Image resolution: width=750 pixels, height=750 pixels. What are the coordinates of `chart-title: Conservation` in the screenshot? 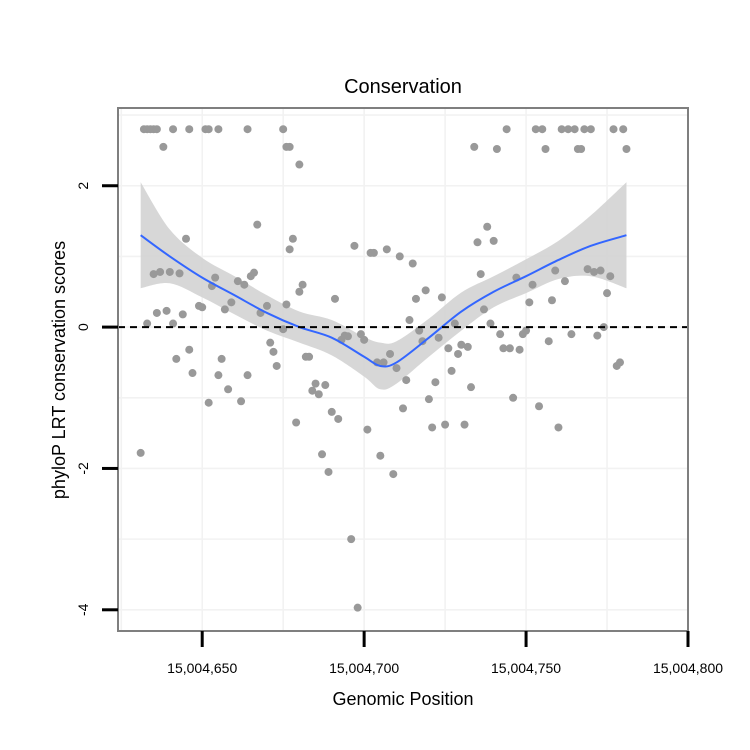 It's located at (403, 87).